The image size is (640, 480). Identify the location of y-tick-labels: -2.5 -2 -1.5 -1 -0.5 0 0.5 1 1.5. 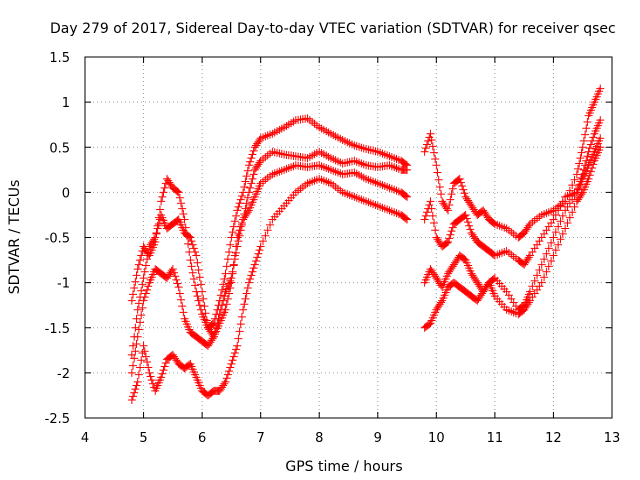
(57, 239).